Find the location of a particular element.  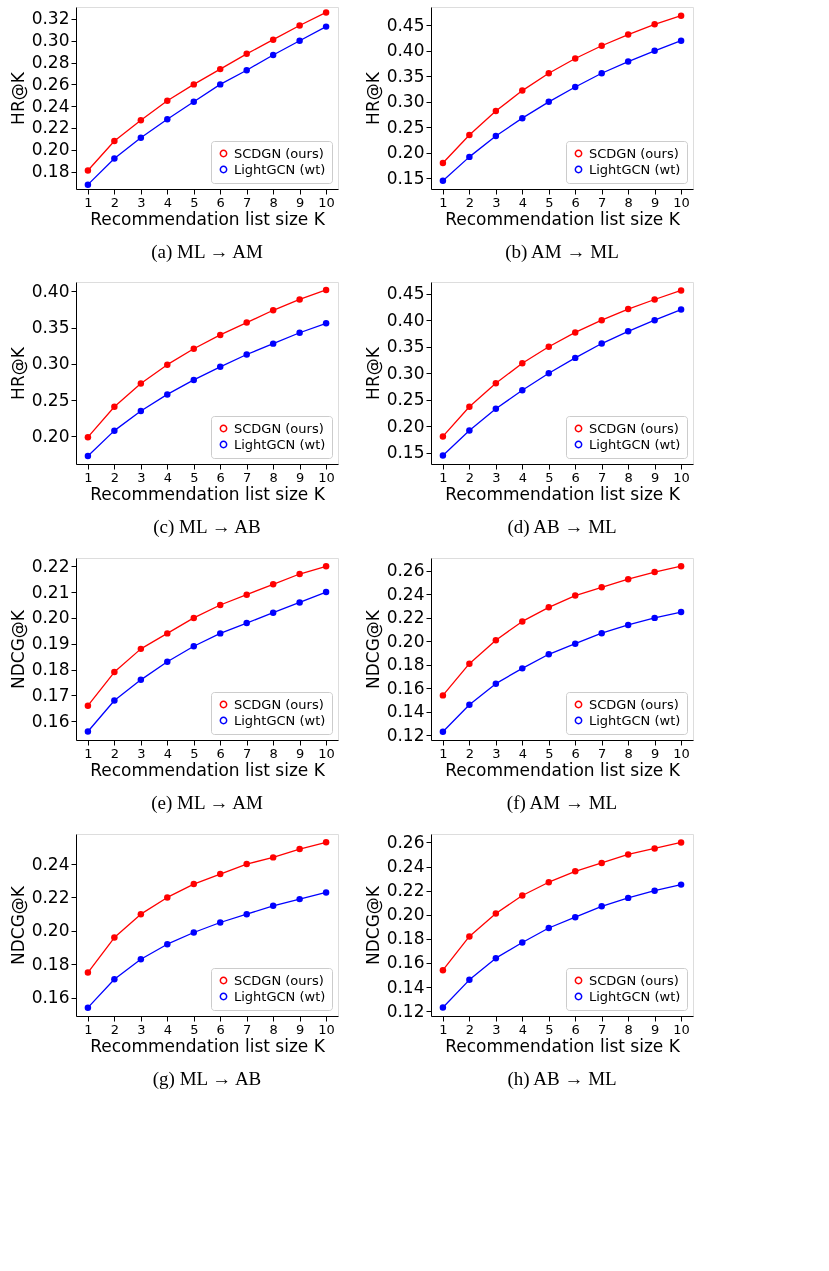

y-tick-label: 0.20 is located at coordinates (405, 914).